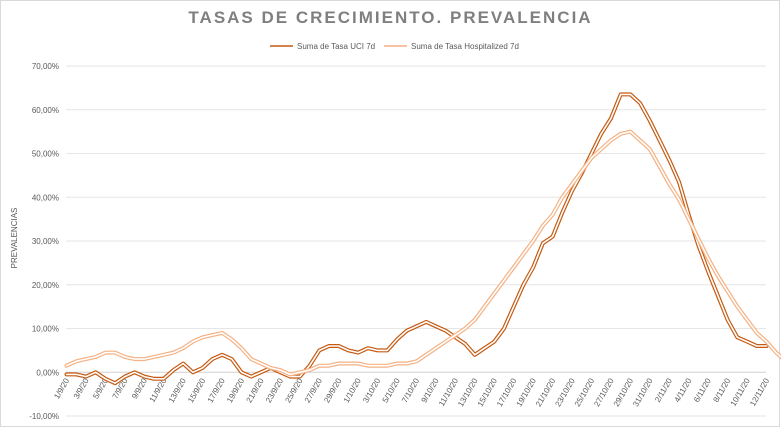  Describe the element at coordinates (702, 390) in the screenshot. I see `x-tick-label: 6/11/20` at that location.